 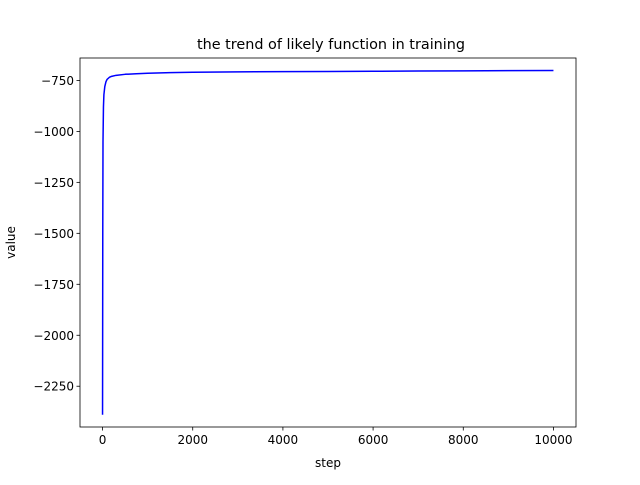 What do you see at coordinates (53, 183) in the screenshot?
I see `y-tick-label: −1250` at bounding box center [53, 183].